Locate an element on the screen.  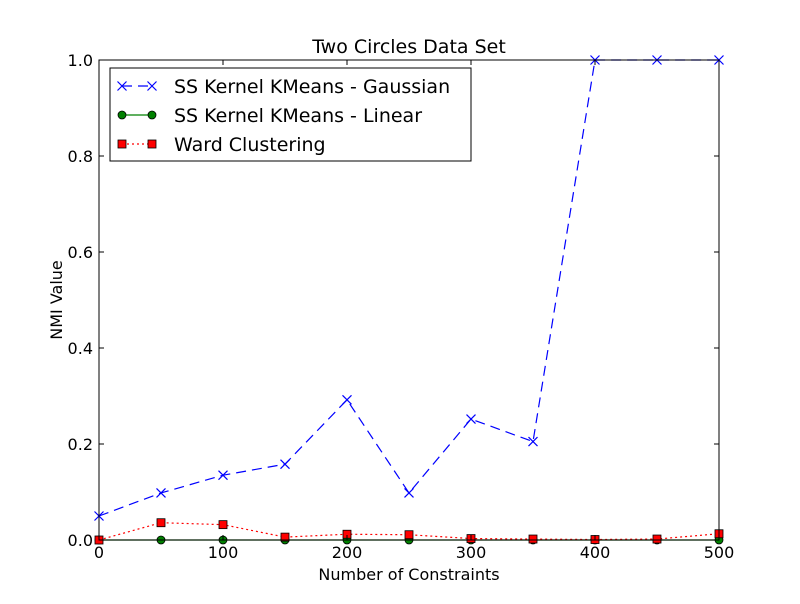
y-tick-label: 0.0 is located at coordinates (80, 540).